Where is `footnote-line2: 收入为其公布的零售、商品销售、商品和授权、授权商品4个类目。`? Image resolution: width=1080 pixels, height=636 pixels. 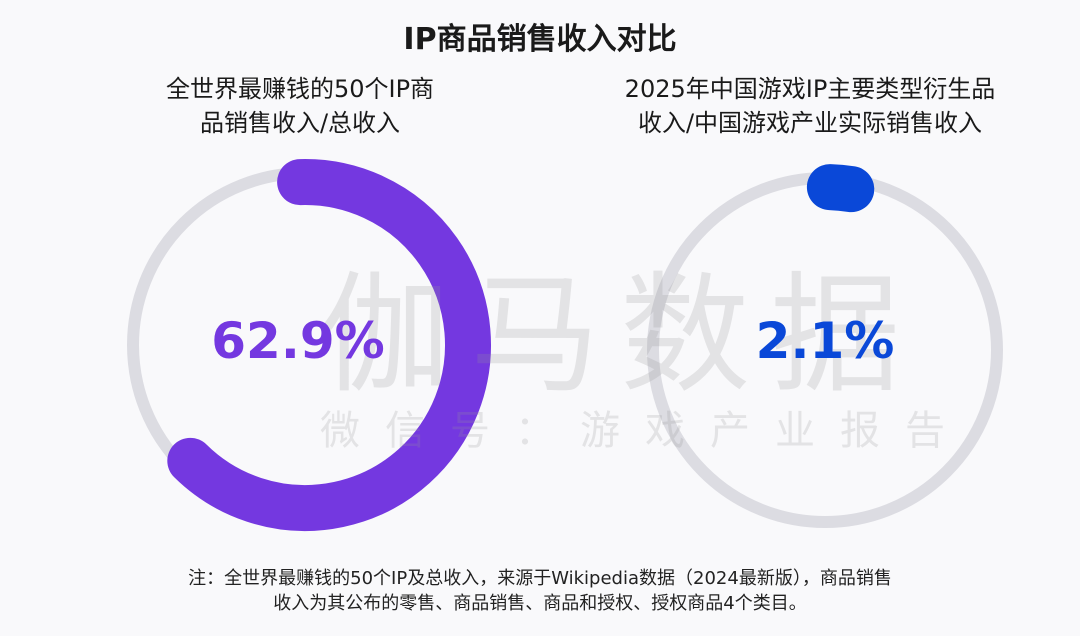 footnote-line2: 收入为其公布的零售、商品销售、商品和授权、授权商品4个类目。 is located at coordinates (540, 603).